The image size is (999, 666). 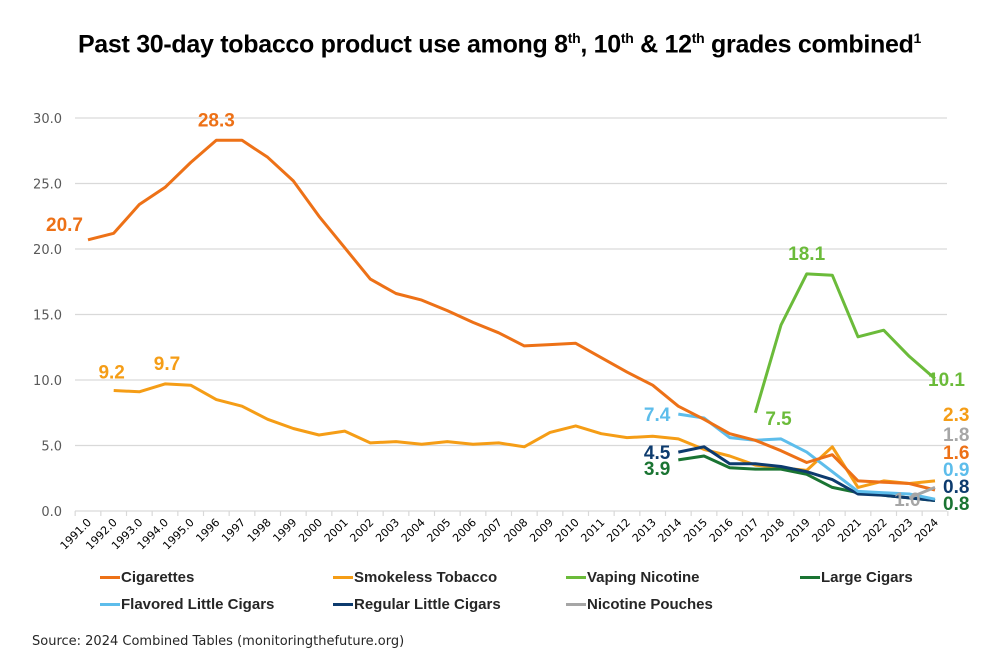 What do you see at coordinates (922, 493) in the screenshot?
I see `series-line-nicotine-pouches` at bounding box center [922, 493].